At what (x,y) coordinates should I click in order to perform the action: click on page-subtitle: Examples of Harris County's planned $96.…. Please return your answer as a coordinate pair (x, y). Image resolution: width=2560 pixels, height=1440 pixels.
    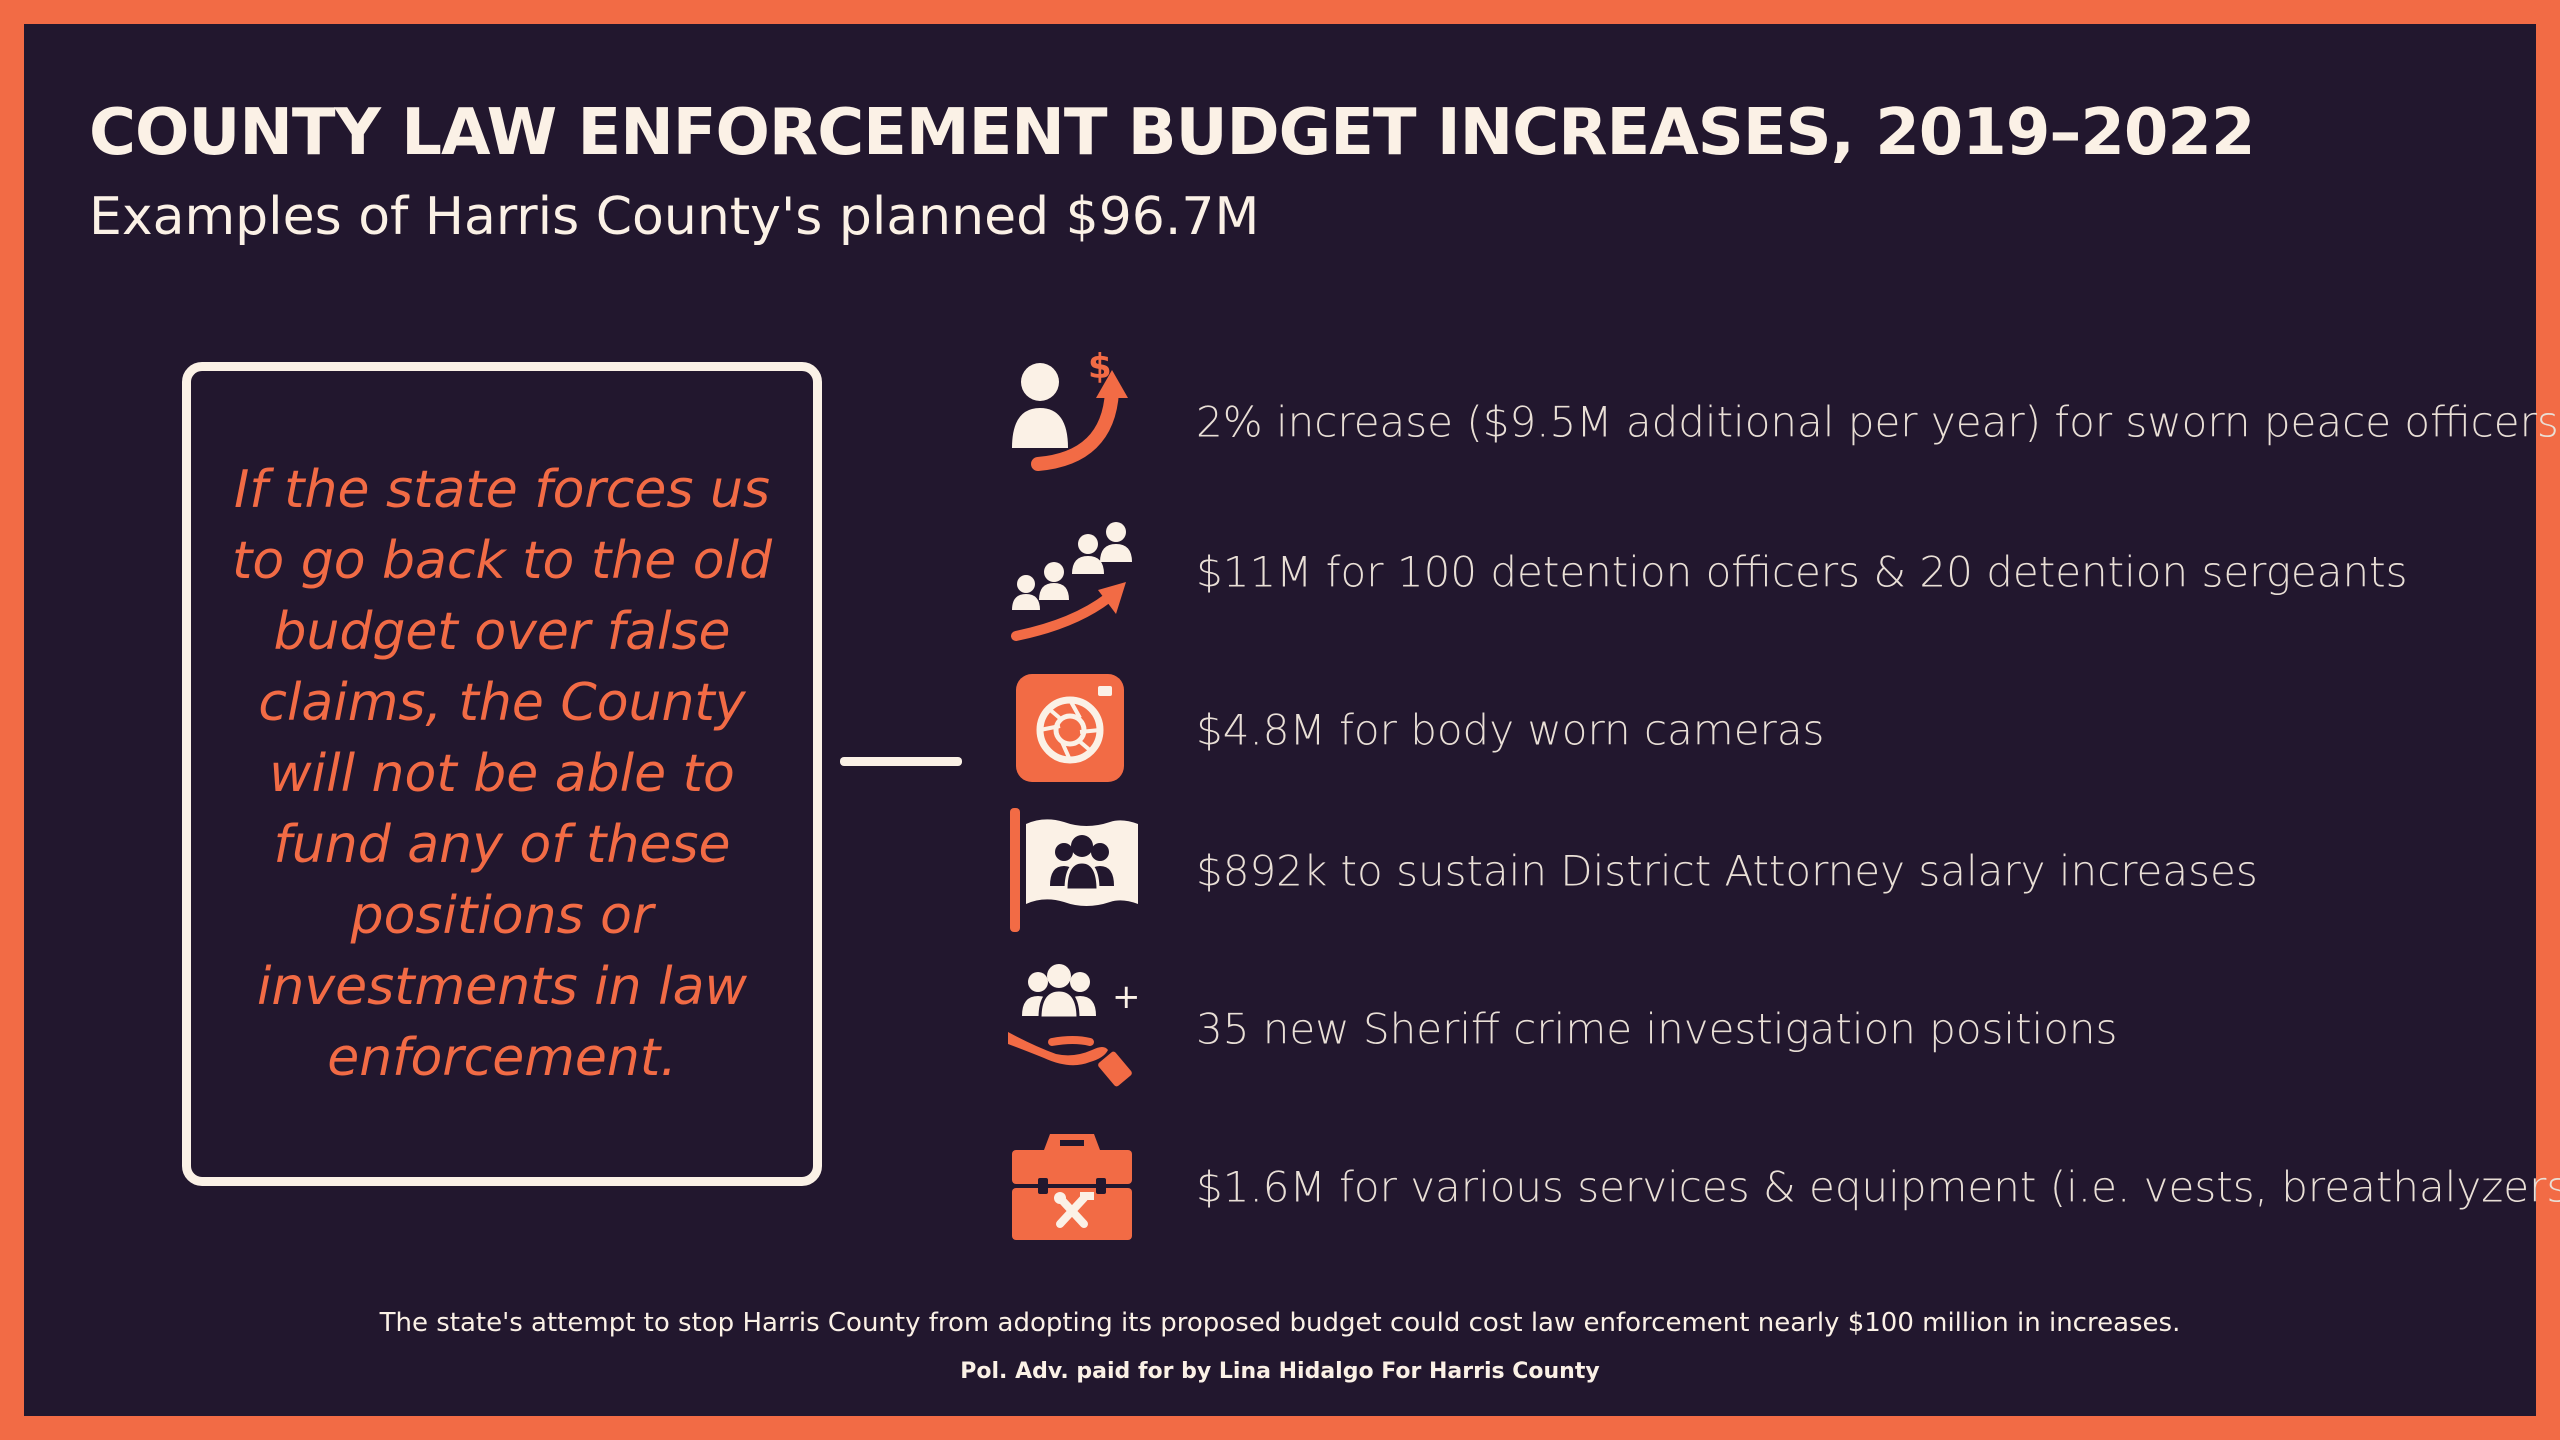
    Looking at the image, I should click on (674, 217).